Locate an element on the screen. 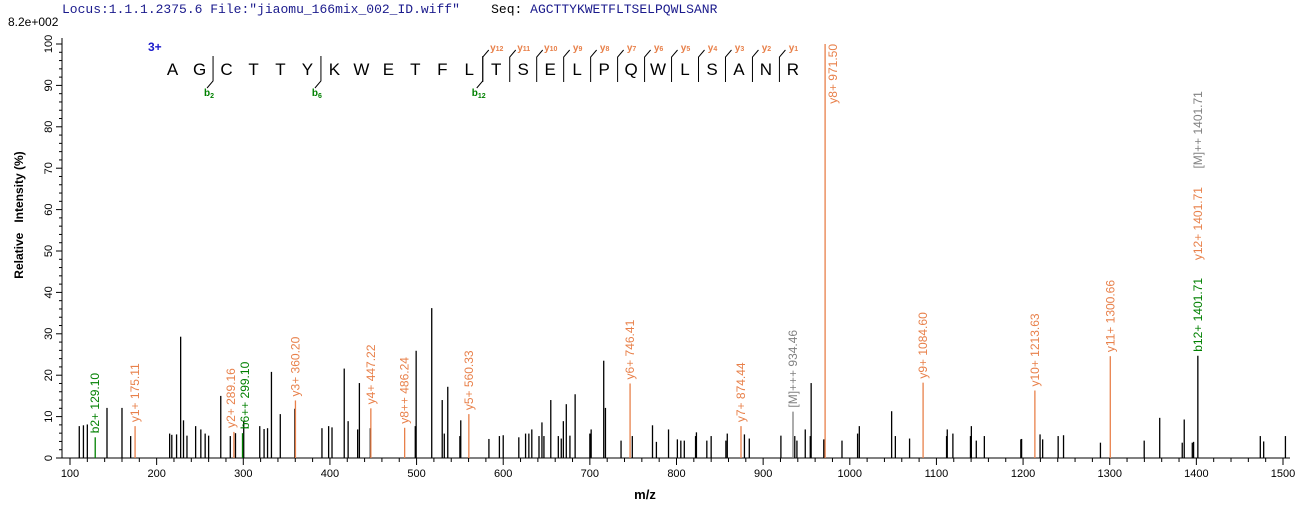  y-ion-label: y9 is located at coordinates (578, 48).